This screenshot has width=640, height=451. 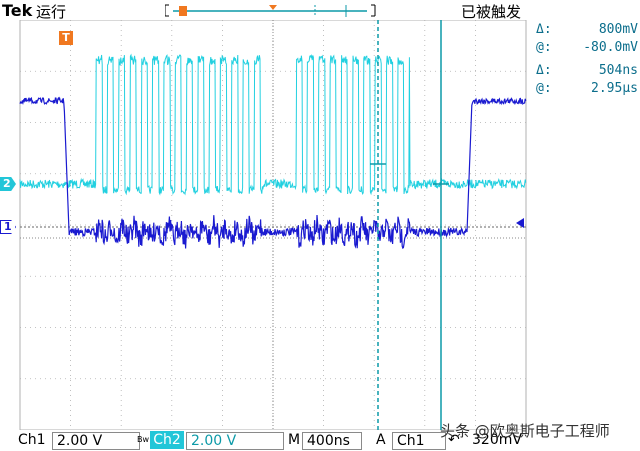 What do you see at coordinates (235, 441) in the screenshot?
I see `ch2-scale: 2.00 V` at bounding box center [235, 441].